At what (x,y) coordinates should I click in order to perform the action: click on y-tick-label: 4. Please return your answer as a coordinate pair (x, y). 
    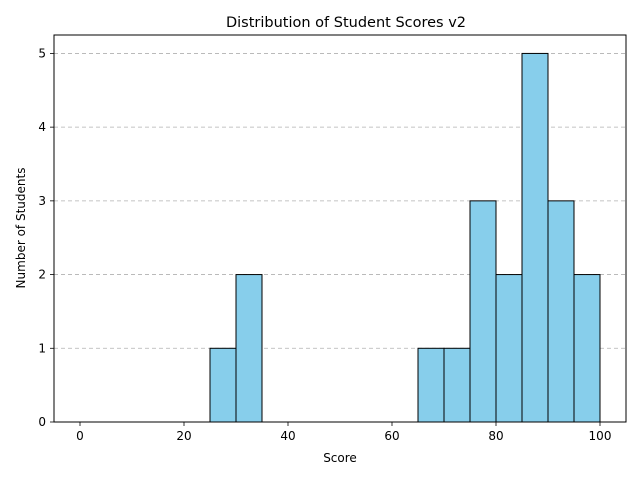
    Looking at the image, I should click on (42, 127).